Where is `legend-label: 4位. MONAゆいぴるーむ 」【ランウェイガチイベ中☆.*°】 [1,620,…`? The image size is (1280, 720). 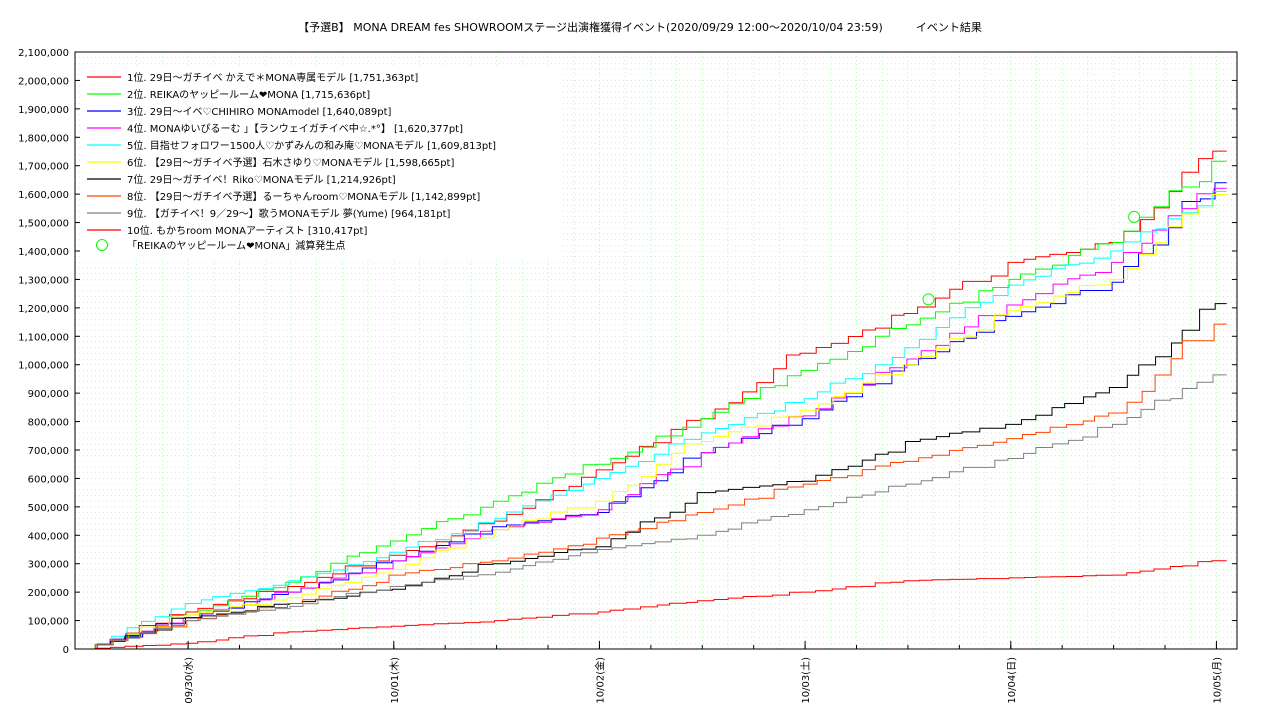
legend-label: 4位. MONAゆいぴるーむ 」【ランウェイガチイベ中☆.*°】 [1,620,… is located at coordinates (295, 128).